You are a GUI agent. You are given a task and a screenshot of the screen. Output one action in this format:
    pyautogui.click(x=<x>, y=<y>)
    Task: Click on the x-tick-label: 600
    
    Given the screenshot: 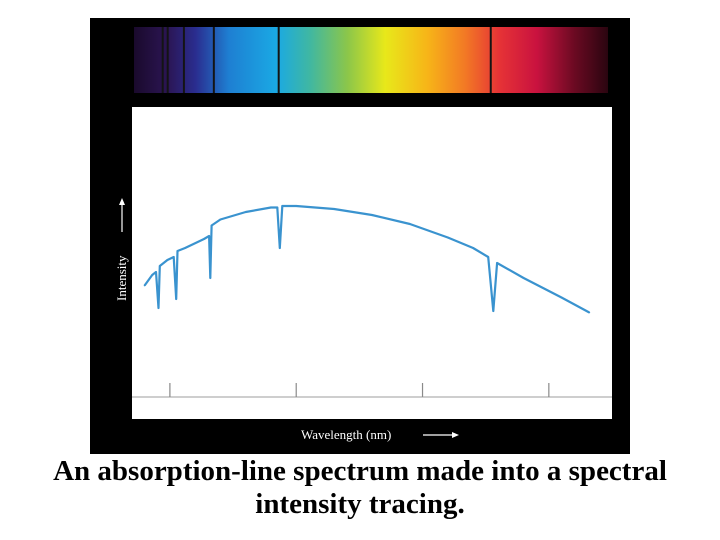 What is the action you would take?
    pyautogui.click(x=423, y=410)
    